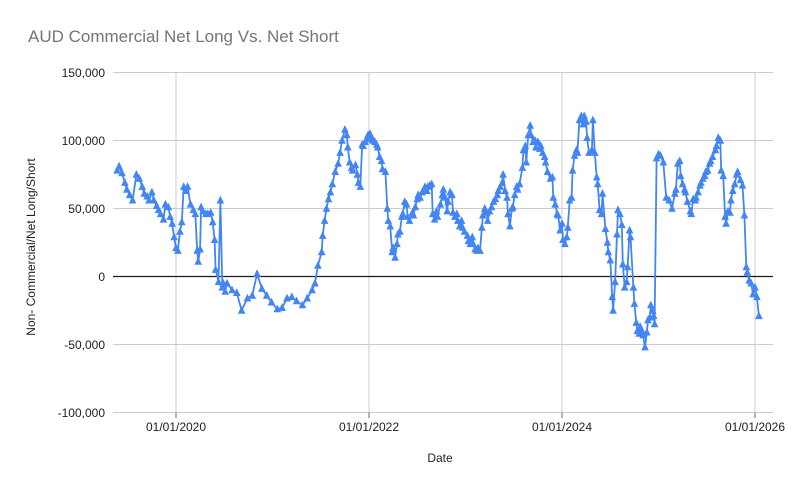 Image resolution: width=796 pixels, height=493 pixels. What do you see at coordinates (440, 458) in the screenshot?
I see `x-axis-title: Date` at bounding box center [440, 458].